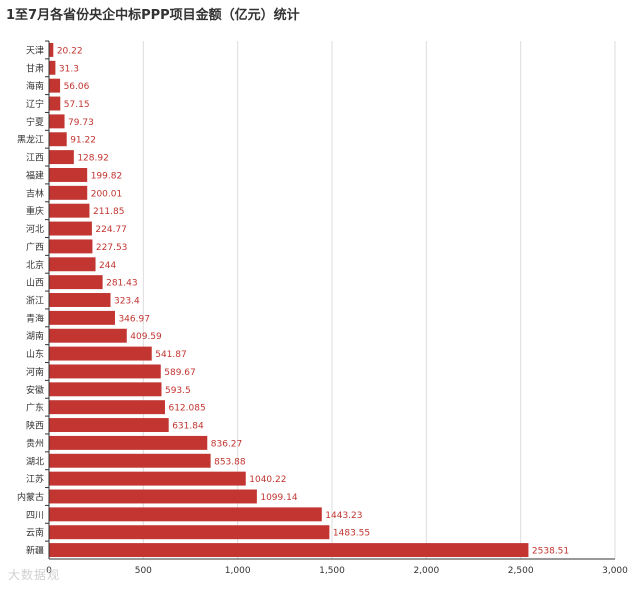 This screenshot has height=590, width=640. What do you see at coordinates (35, 479) in the screenshot?
I see `category-label: 江苏` at bounding box center [35, 479].